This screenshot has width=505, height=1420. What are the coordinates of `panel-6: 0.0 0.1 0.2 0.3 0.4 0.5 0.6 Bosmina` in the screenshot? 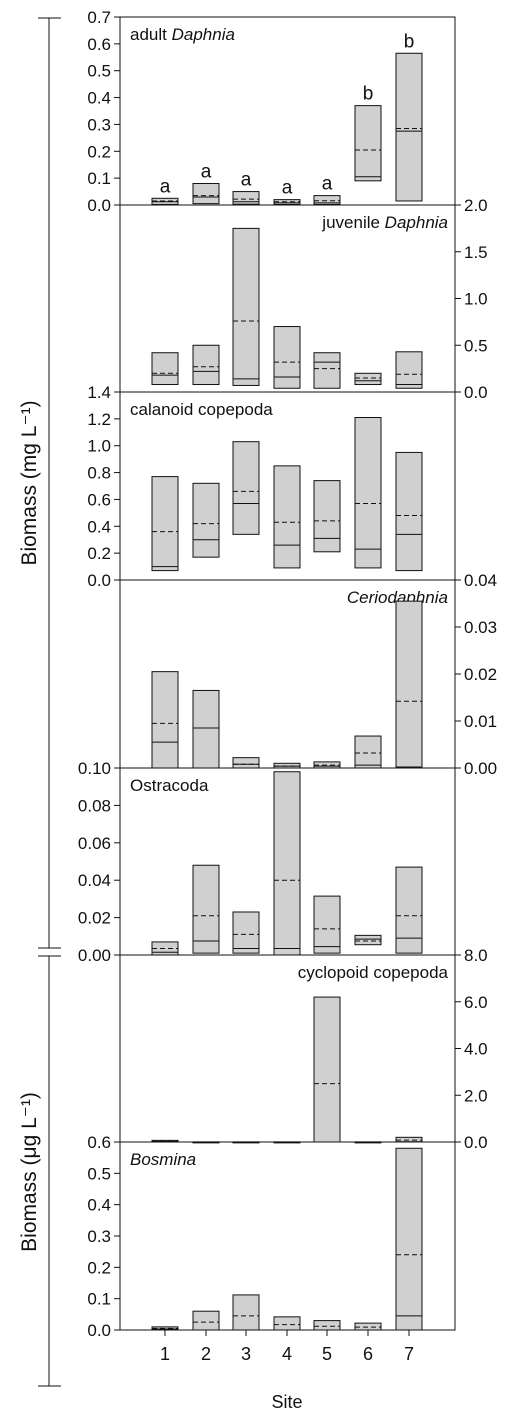 It's located at (271, 1236).